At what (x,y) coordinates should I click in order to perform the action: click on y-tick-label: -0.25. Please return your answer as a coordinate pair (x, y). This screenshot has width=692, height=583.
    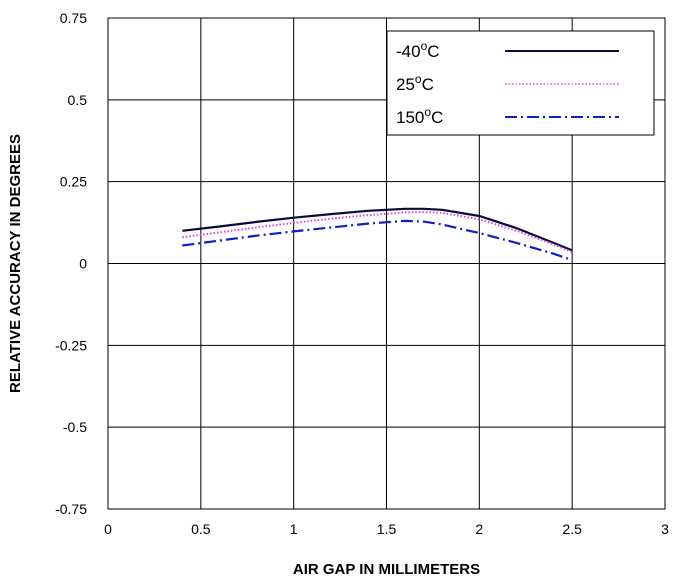
    Looking at the image, I should click on (71, 345).